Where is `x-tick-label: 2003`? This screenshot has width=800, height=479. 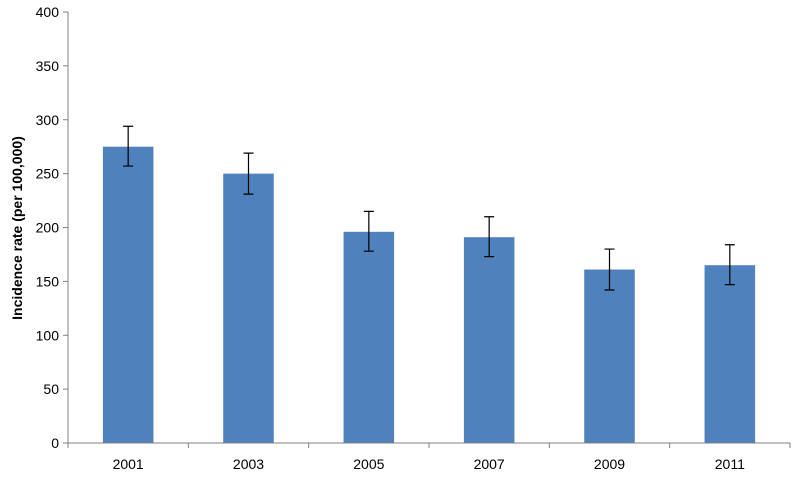 x-tick-label: 2003 is located at coordinates (248, 464).